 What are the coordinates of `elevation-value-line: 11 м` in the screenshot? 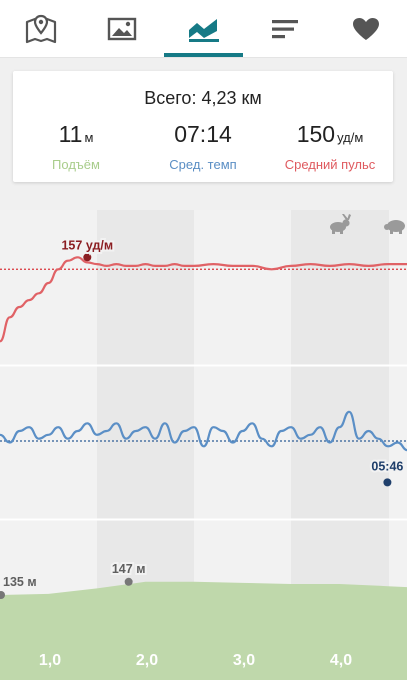 It's located at (76, 134).